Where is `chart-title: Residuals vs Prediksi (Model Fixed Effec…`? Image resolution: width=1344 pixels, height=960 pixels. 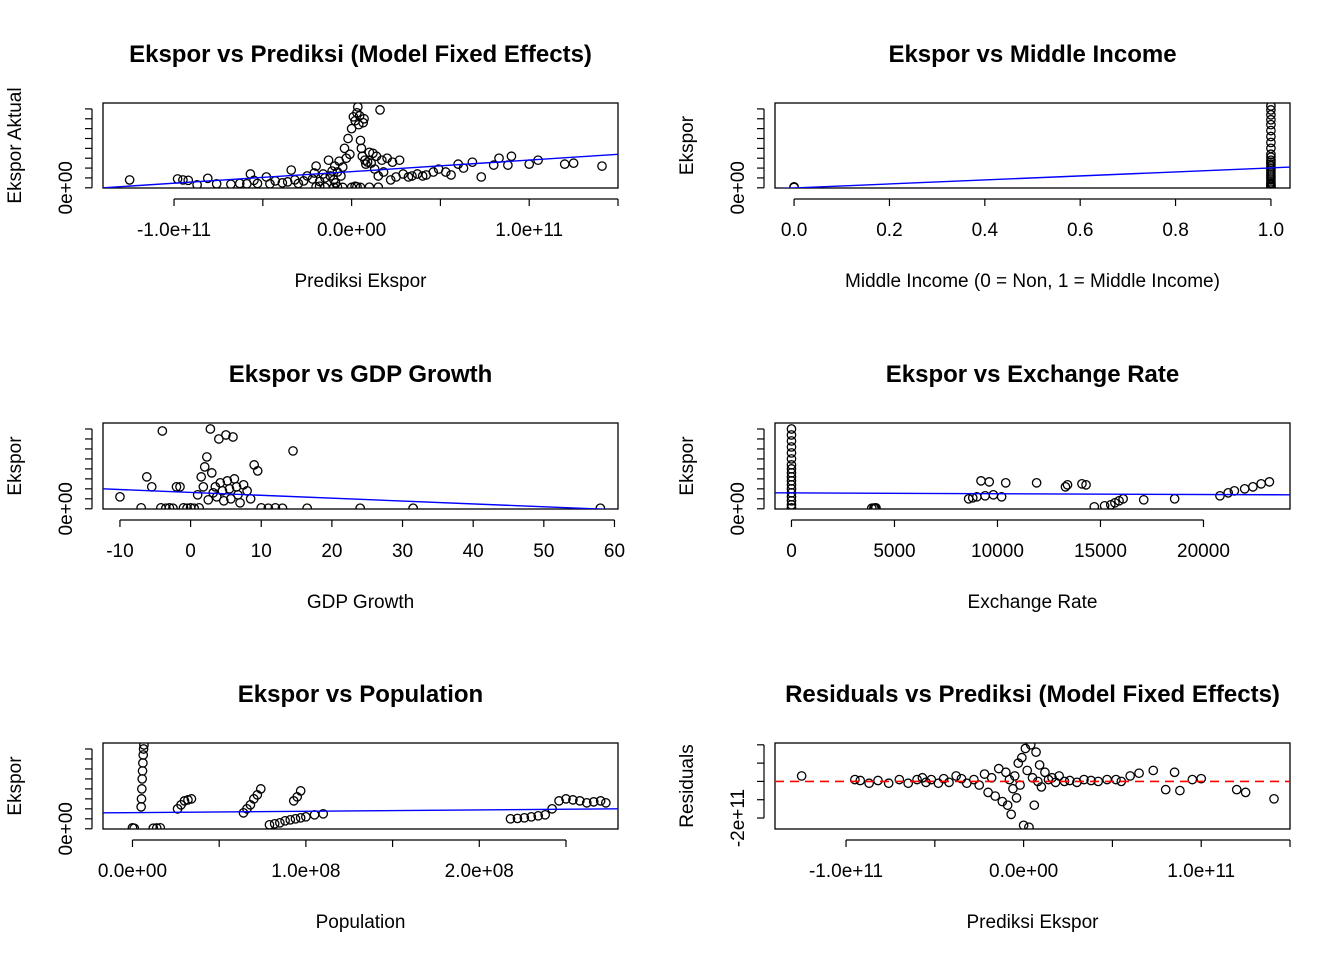
chart-title: Residuals vs Prediksi (Model Fixed Effec… is located at coordinates (1032, 694).